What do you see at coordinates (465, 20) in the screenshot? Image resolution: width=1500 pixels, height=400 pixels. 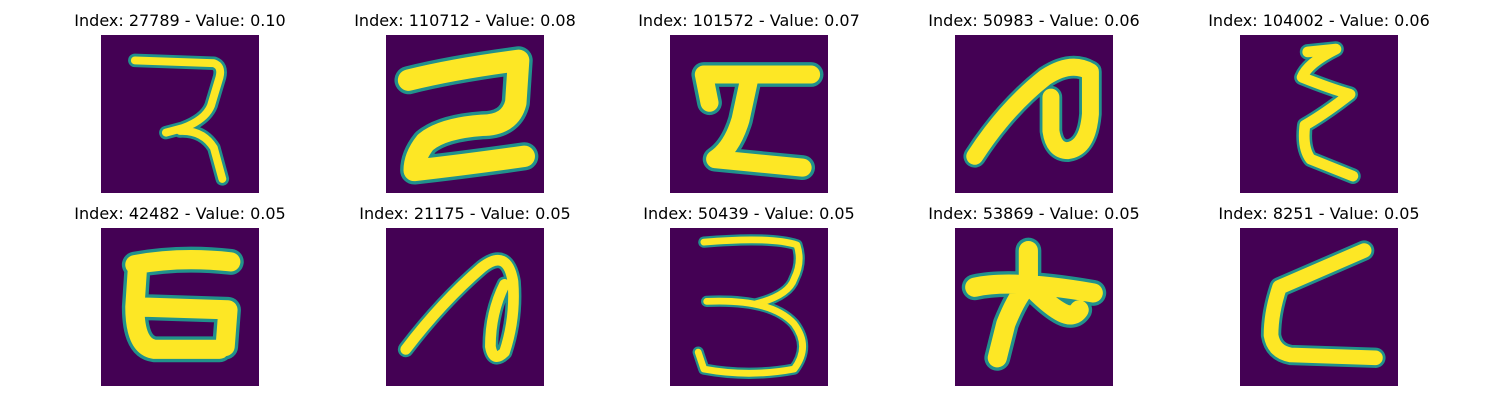 I see `panel-title: Index: 110712 - Value: 0.08` at bounding box center [465, 20].